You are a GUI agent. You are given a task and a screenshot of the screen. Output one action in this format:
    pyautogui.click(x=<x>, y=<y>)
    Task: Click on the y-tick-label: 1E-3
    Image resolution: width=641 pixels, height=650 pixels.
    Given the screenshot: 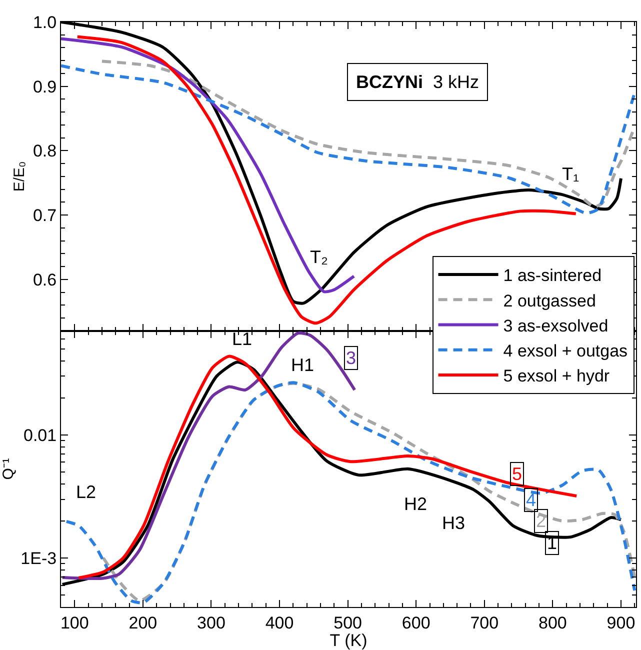 What is the action you would take?
    pyautogui.click(x=38, y=558)
    